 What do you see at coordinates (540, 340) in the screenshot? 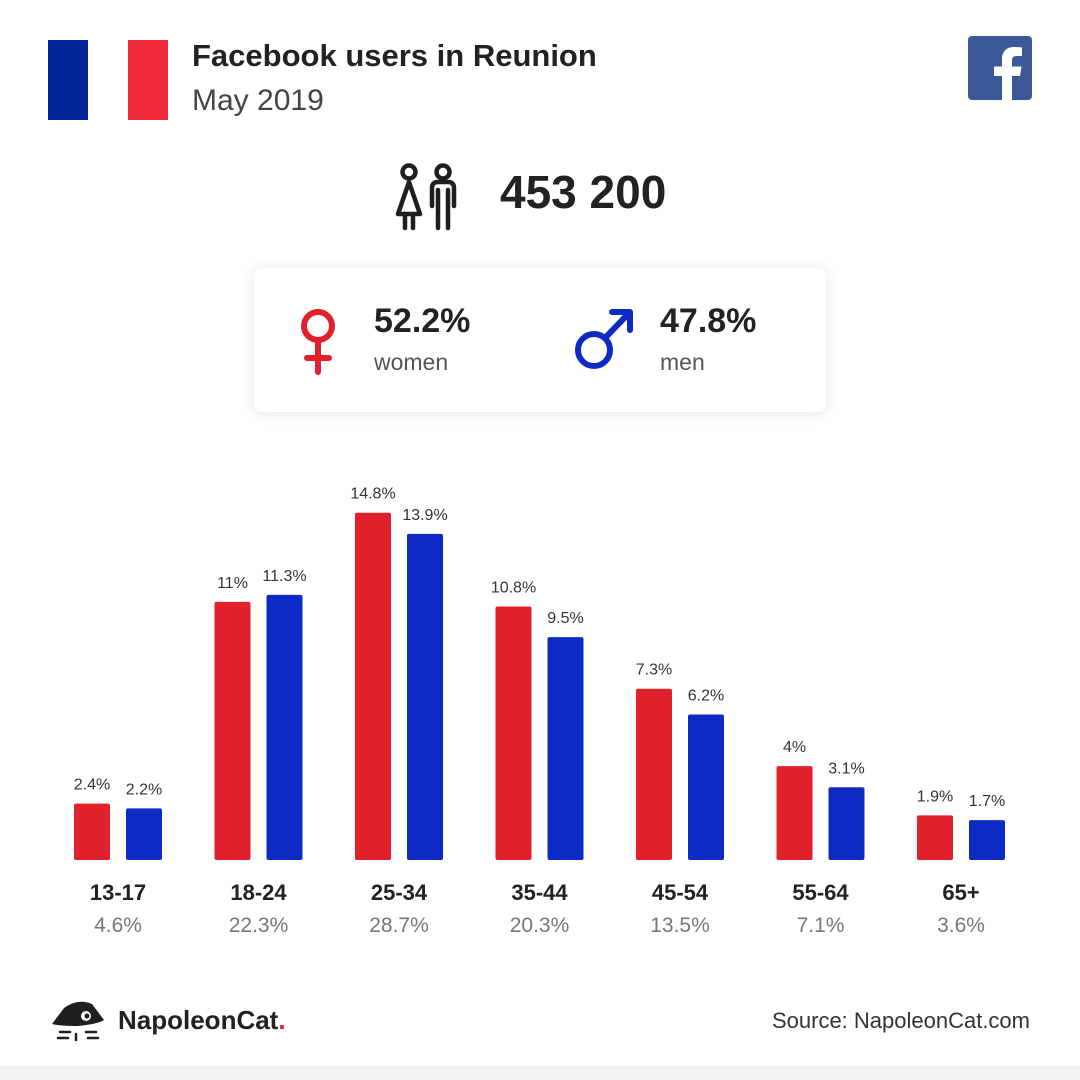
I see `gender-card: 52.2% women 47.8% men` at bounding box center [540, 340].